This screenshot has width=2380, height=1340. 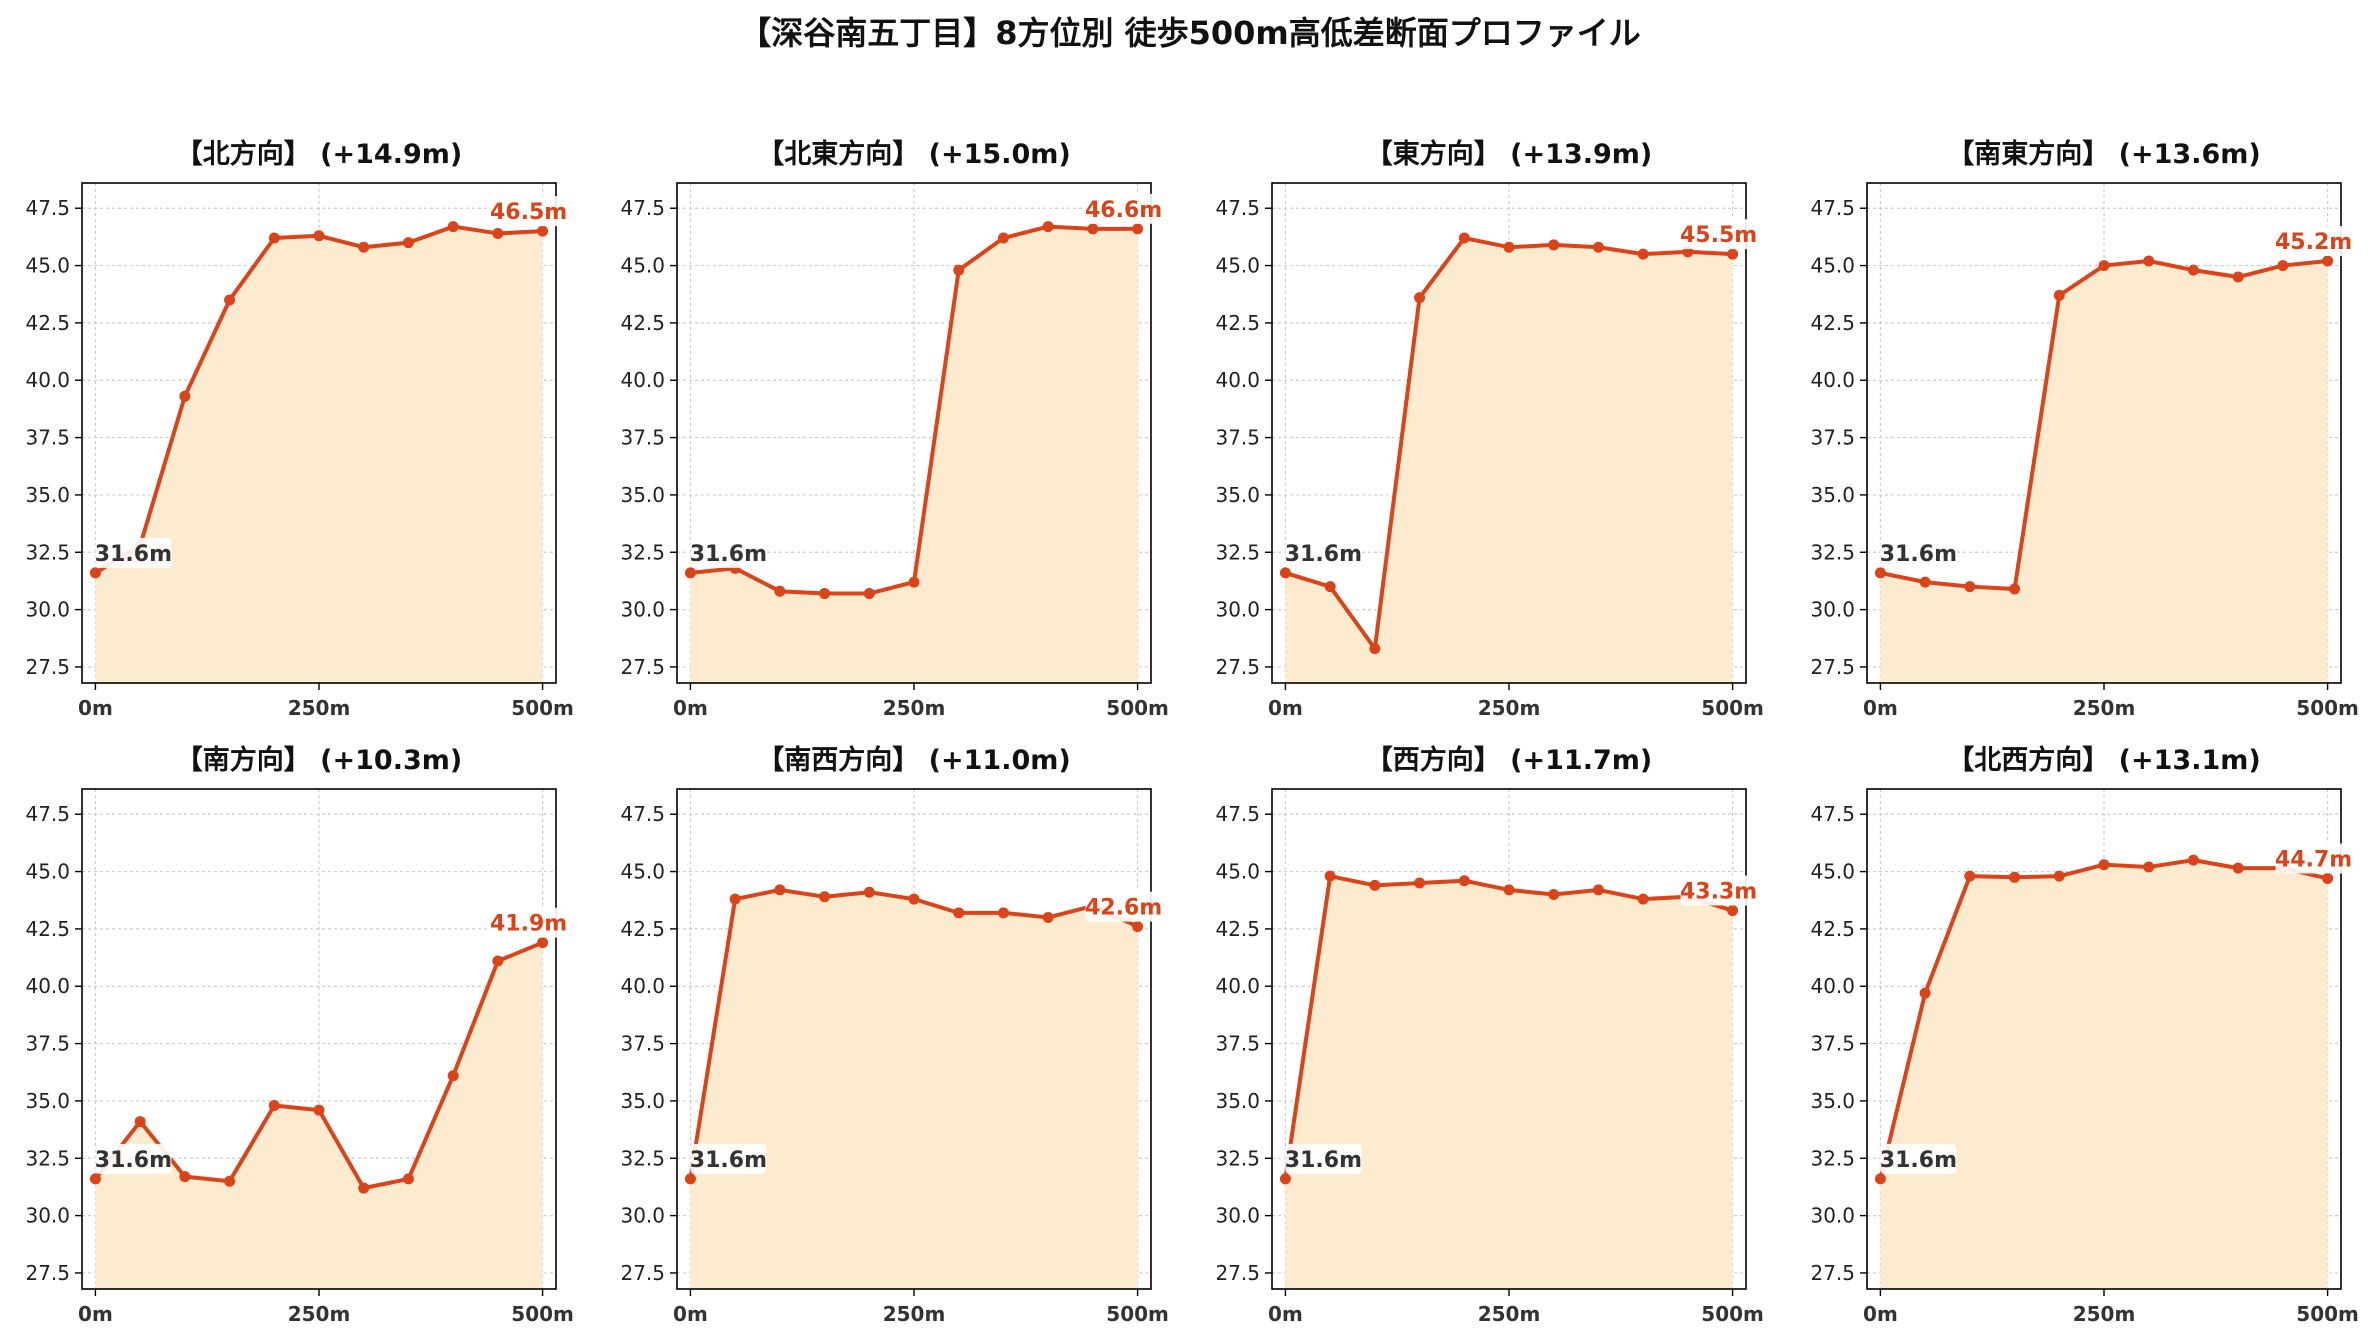 What do you see at coordinates (1718, 234) in the screenshot?
I see `end-annotation: 45.5m` at bounding box center [1718, 234].